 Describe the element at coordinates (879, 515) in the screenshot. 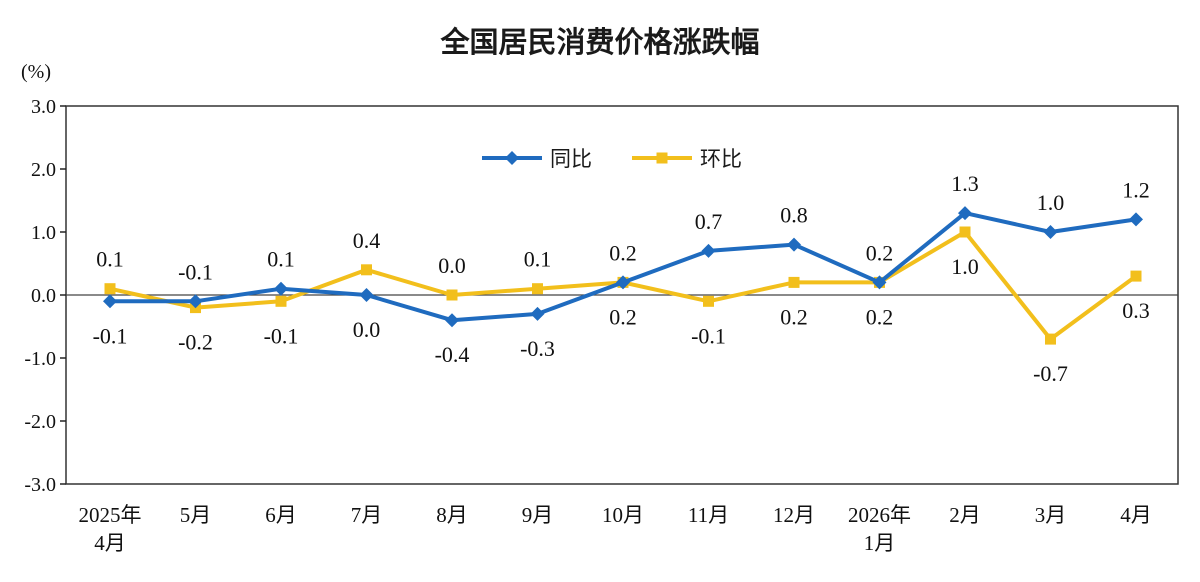

I see `x-tick-label-line: 2026年` at that location.